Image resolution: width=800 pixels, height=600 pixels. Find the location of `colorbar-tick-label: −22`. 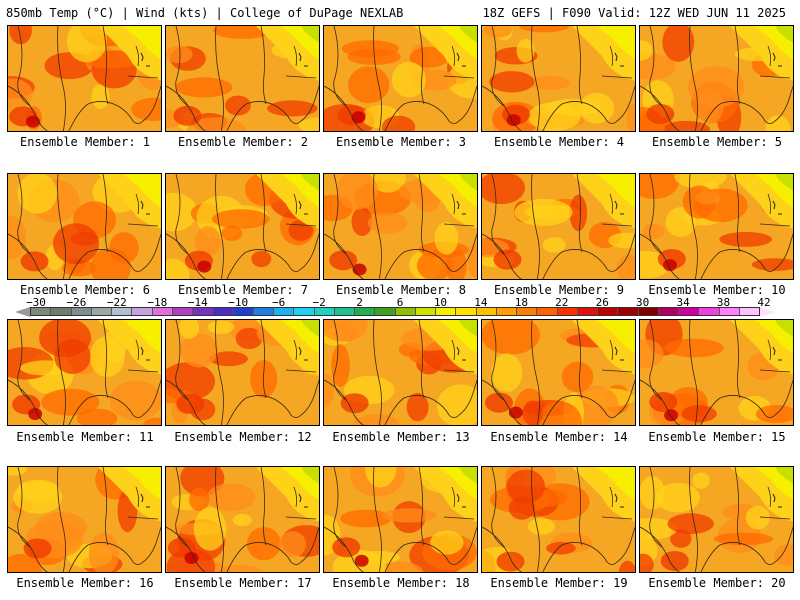

colorbar-tick-label: −22 is located at coordinates (116, 302).